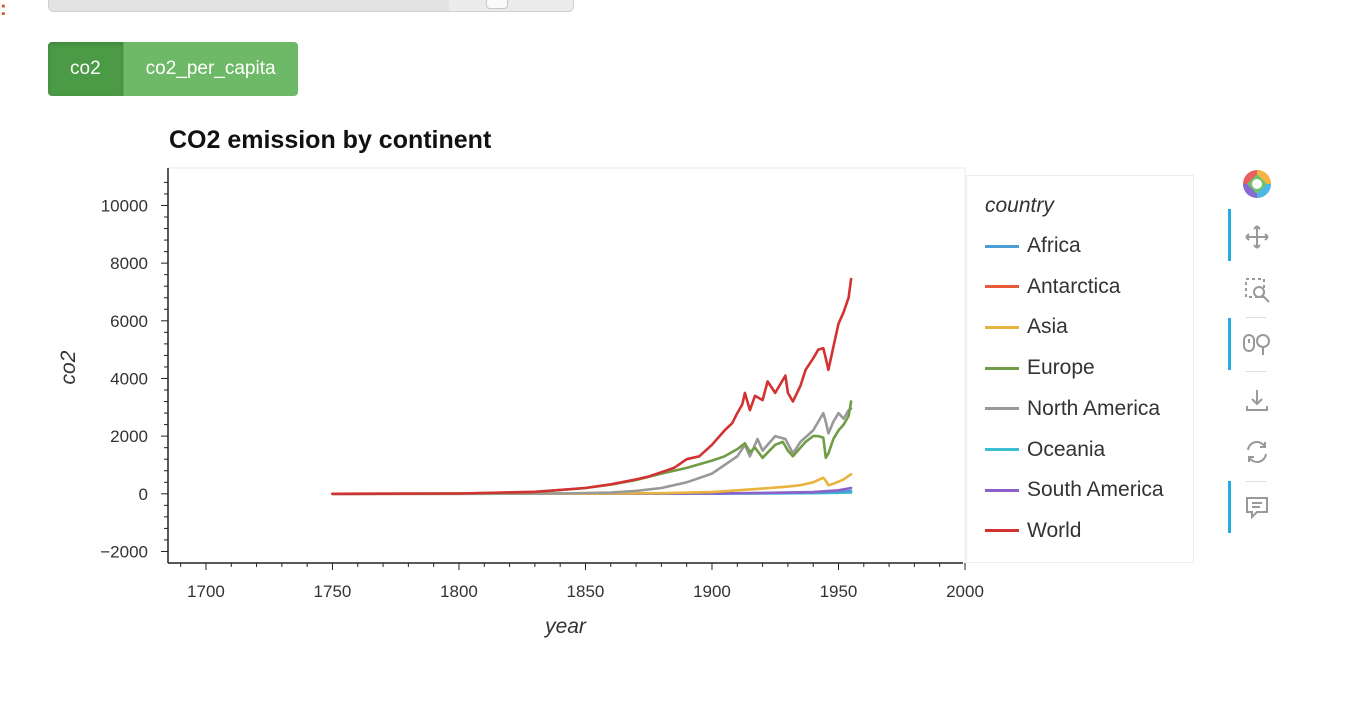 The height and width of the screenshot is (708, 1348). Describe the element at coordinates (1257, 184) in the screenshot. I see `bokeh-logo-icon` at that location.